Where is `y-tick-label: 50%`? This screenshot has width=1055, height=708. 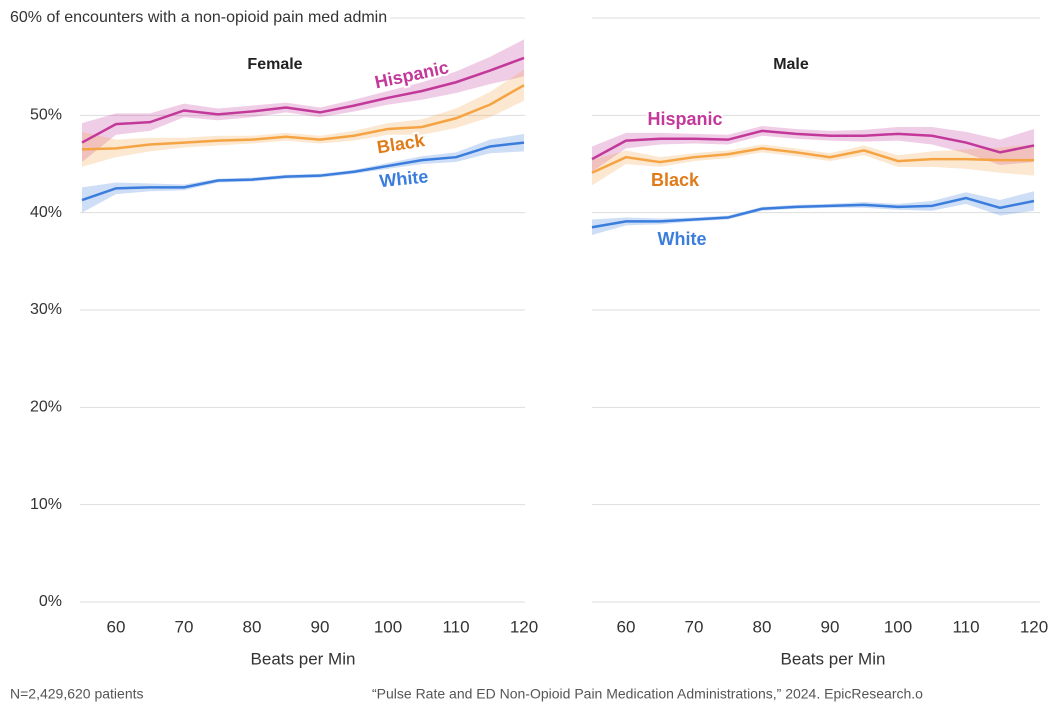
y-tick-label: 50% is located at coordinates (46, 115).